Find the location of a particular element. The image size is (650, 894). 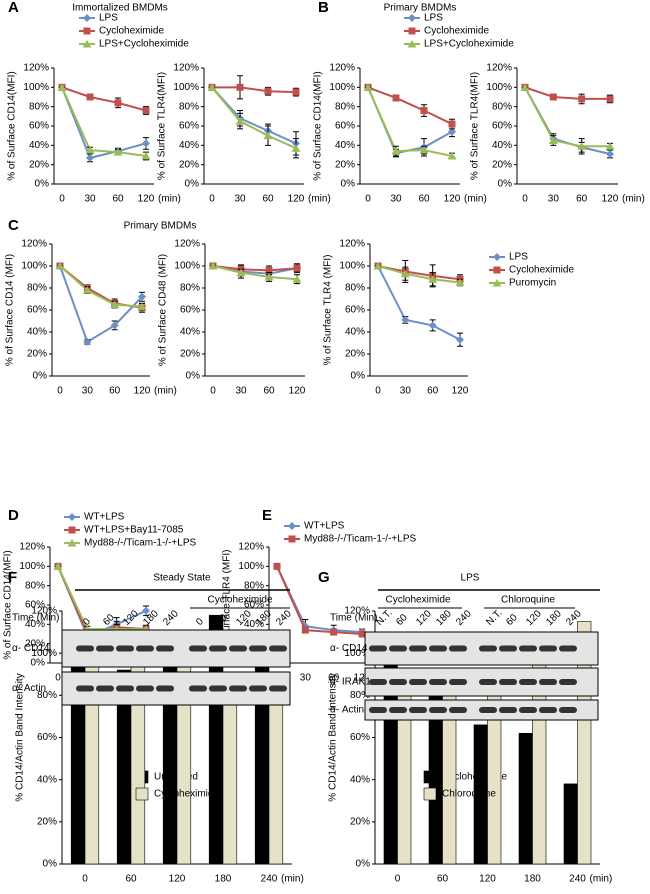

panel-letter: A is located at coordinates (13, 8).